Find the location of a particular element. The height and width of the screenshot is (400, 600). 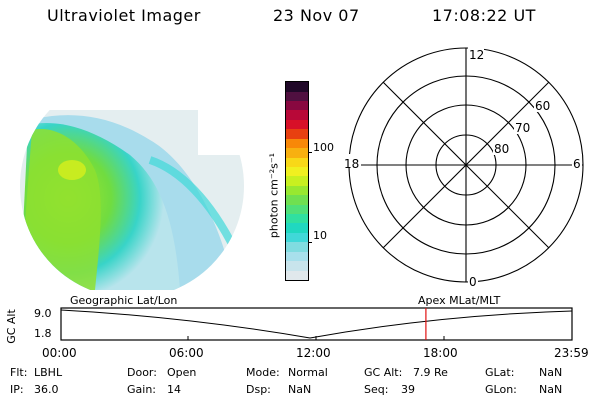

altitude-timeline is located at coordinates (316, 324).